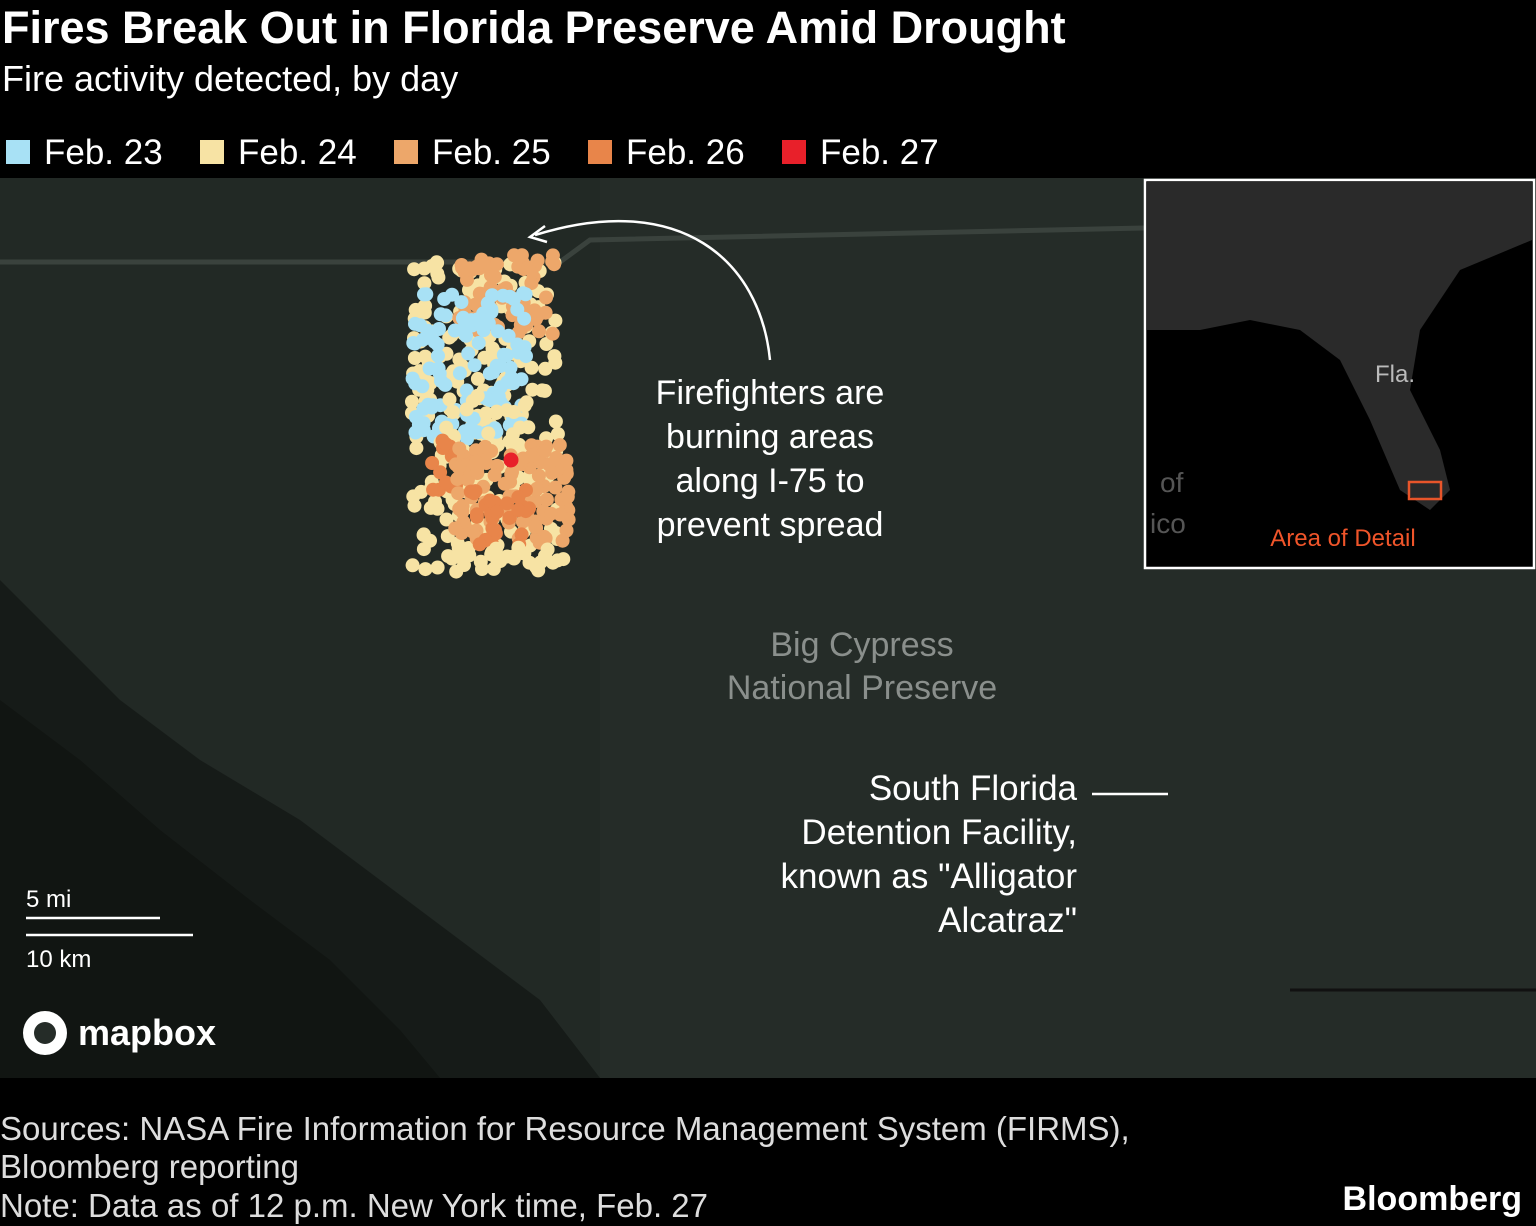 The height and width of the screenshot is (1226, 1536). I want to click on subtitle: Fire activity detected, by day, so click(230, 78).